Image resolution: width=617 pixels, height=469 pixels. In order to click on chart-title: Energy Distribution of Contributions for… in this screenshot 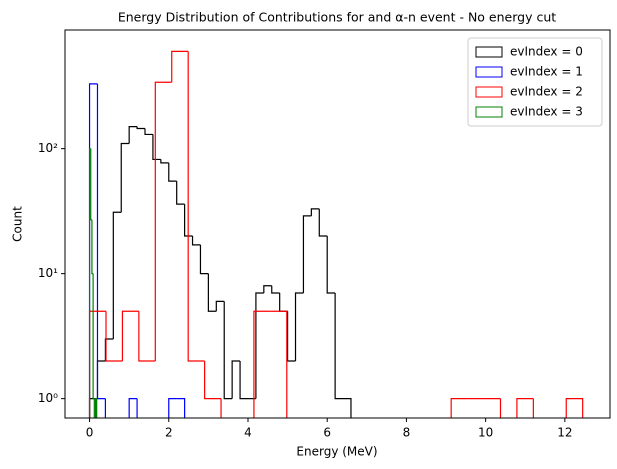, I will do `click(337, 17)`.